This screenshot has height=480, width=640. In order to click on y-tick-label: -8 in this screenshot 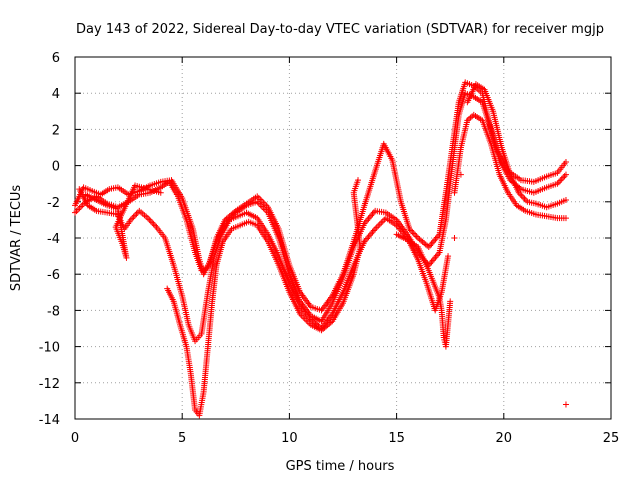, I will do `click(53, 311)`.